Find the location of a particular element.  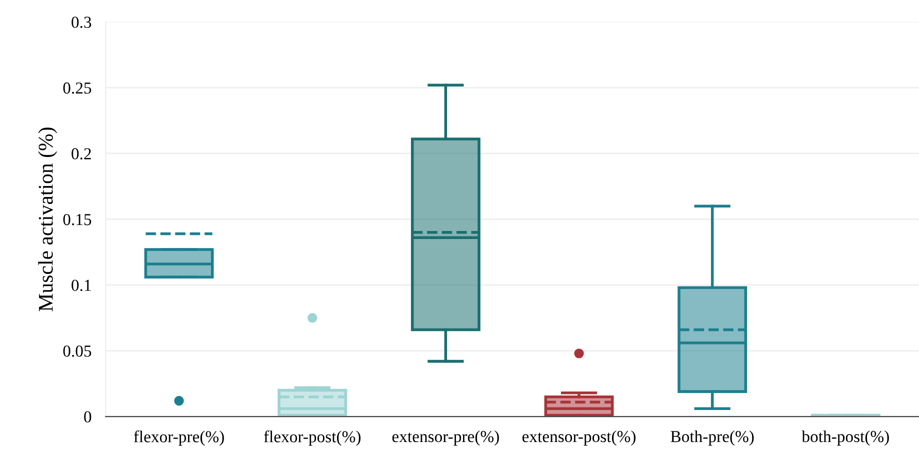

y-tick-label: 0.2 is located at coordinates (81, 154).